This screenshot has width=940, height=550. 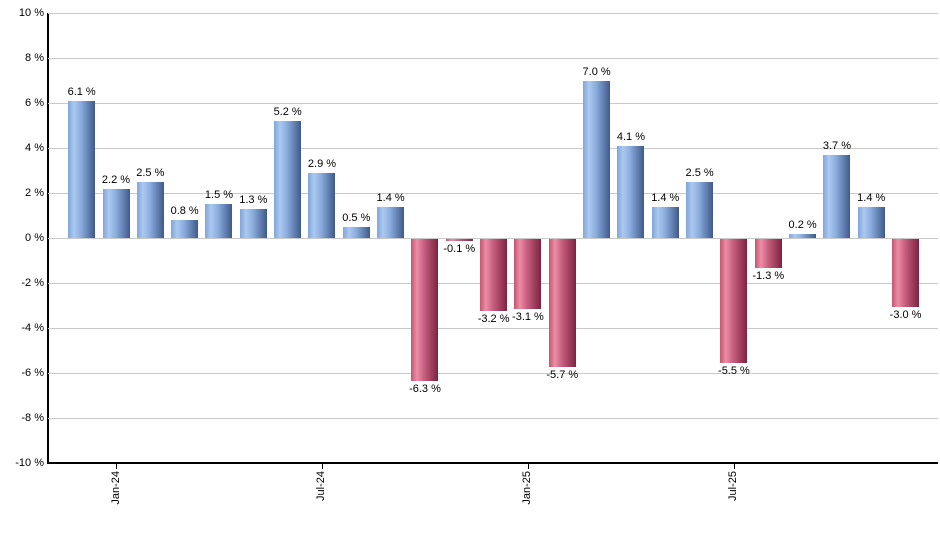 I want to click on bar-value-label: -1.3 %, so click(x=768, y=276).